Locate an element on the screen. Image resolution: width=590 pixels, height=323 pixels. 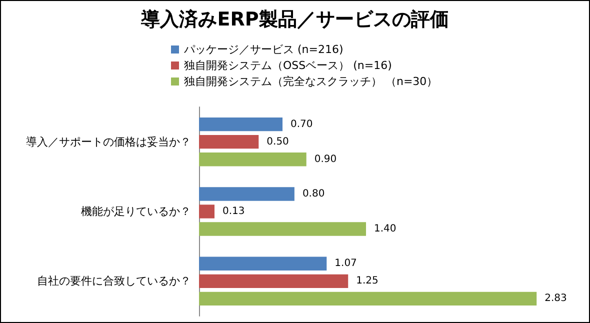
data-label: 0.90 is located at coordinates (325, 159).